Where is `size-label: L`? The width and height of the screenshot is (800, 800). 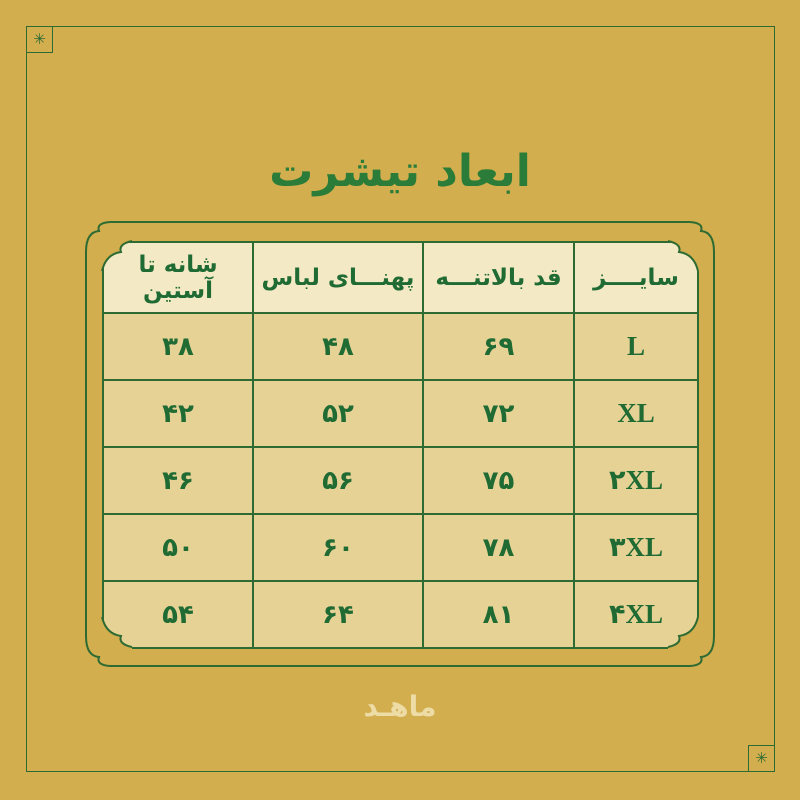
size-label: L is located at coordinates (635, 346).